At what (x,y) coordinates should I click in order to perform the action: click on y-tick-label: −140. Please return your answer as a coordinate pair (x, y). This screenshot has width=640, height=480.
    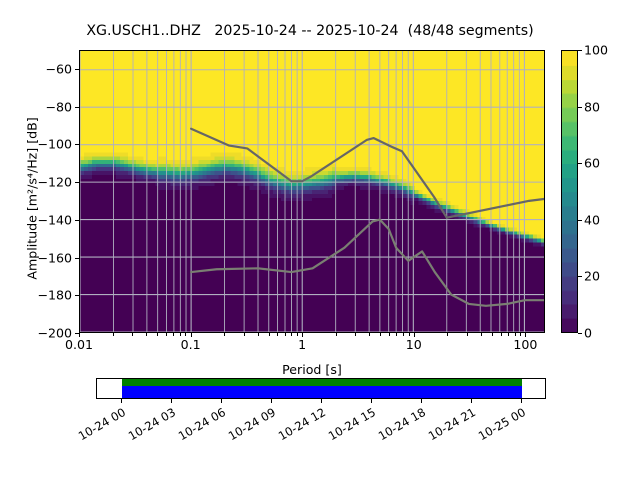
    Looking at the image, I should click on (54, 220).